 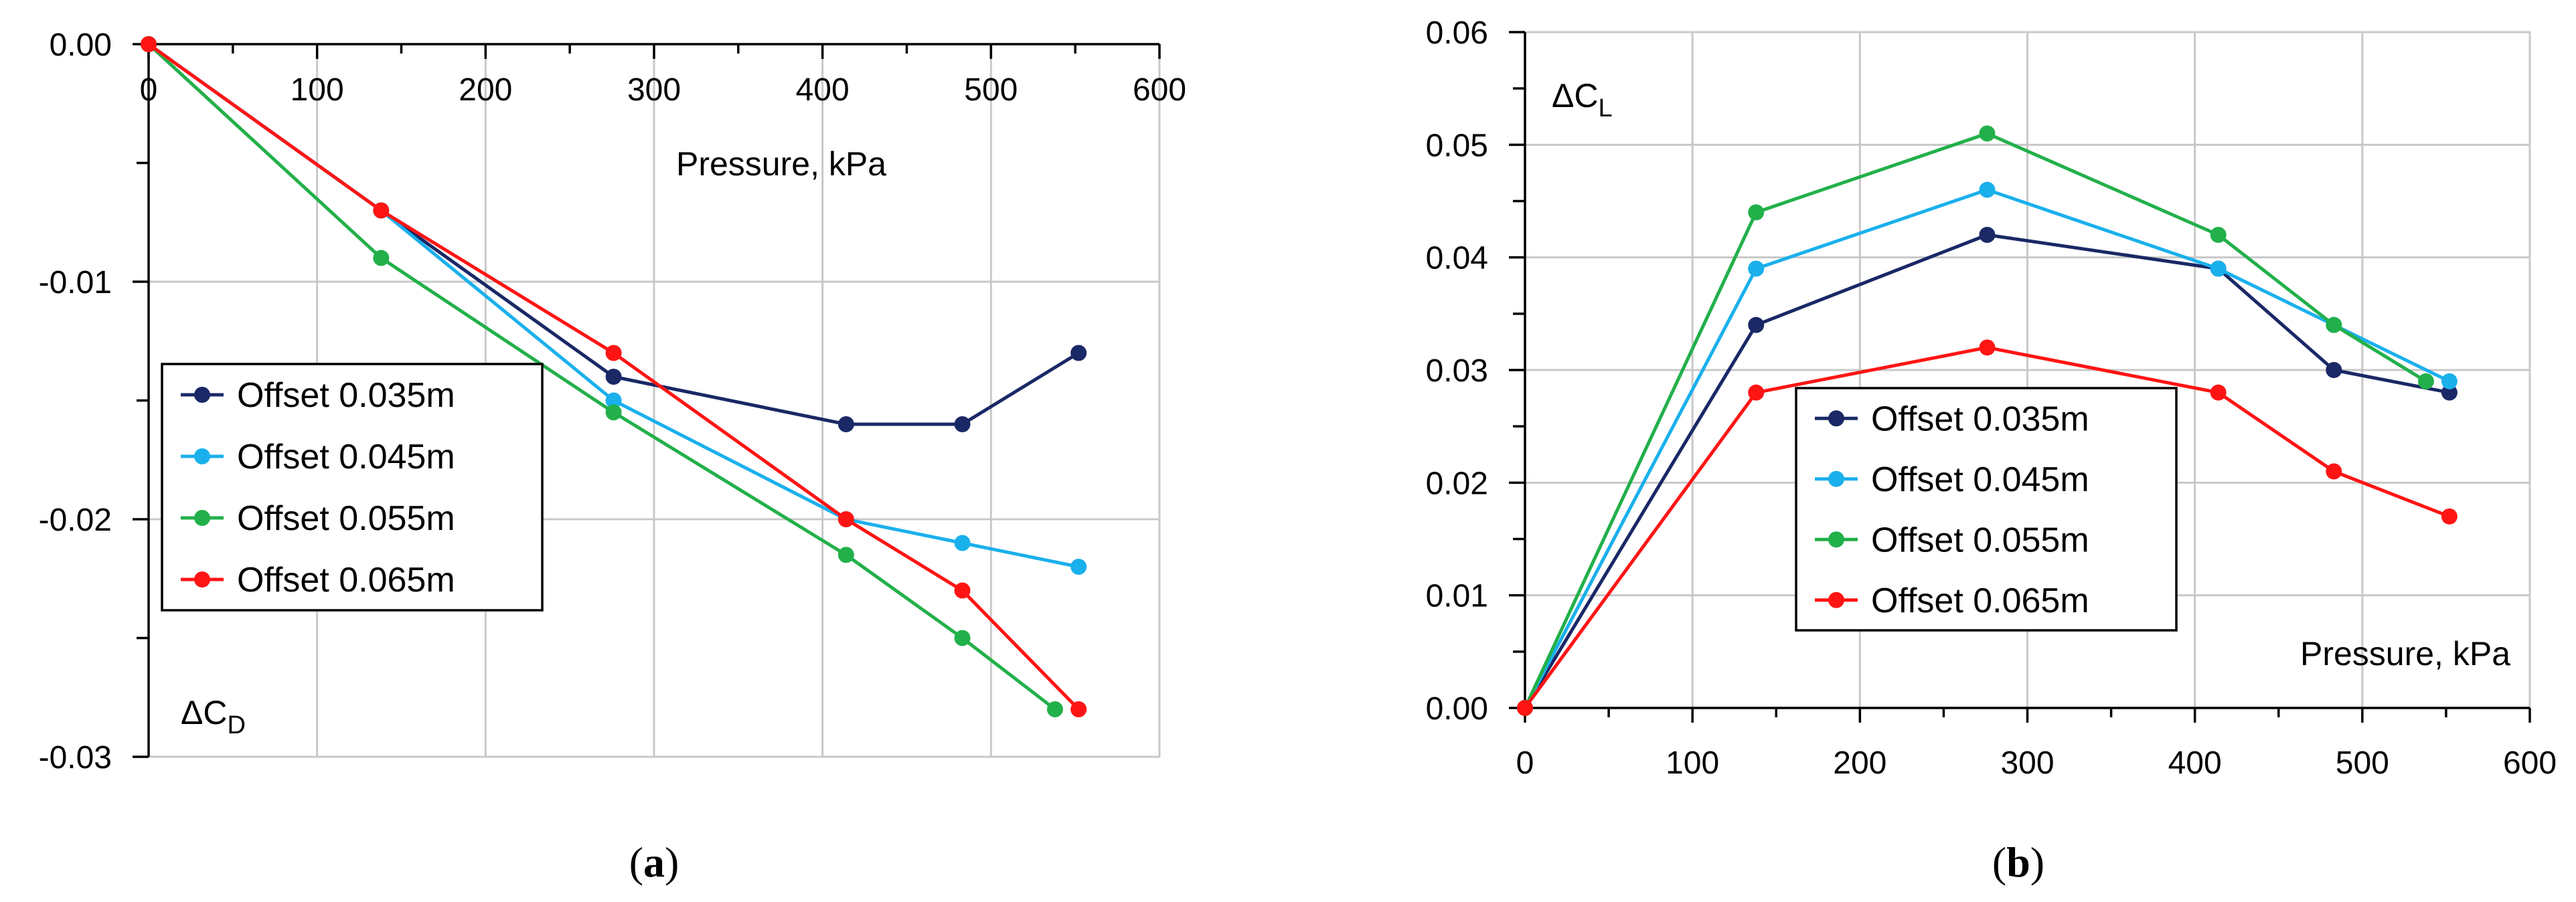 I want to click on y-tick-label: 0.01, so click(x=1457, y=596).